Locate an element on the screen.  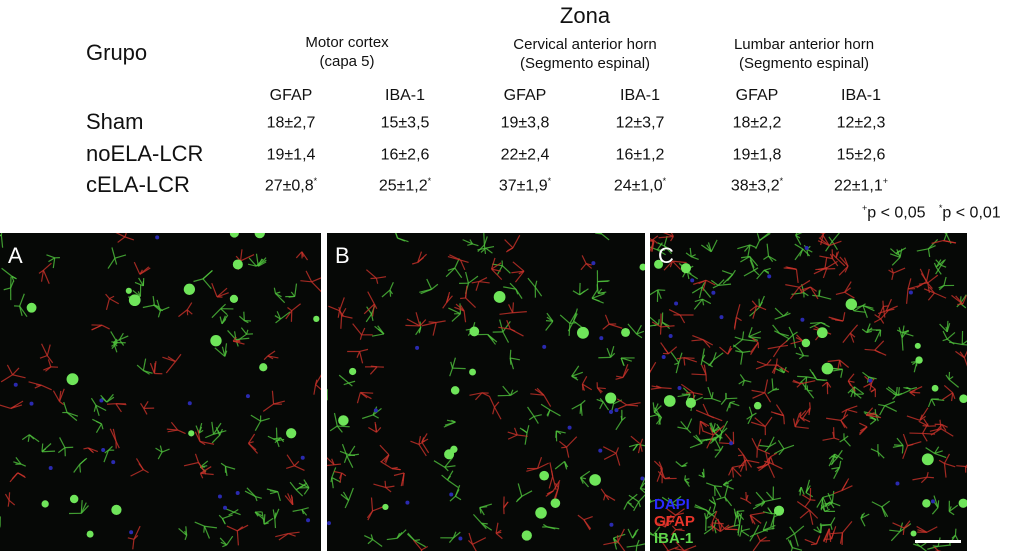
nucleus is located at coordinates (616, 410).